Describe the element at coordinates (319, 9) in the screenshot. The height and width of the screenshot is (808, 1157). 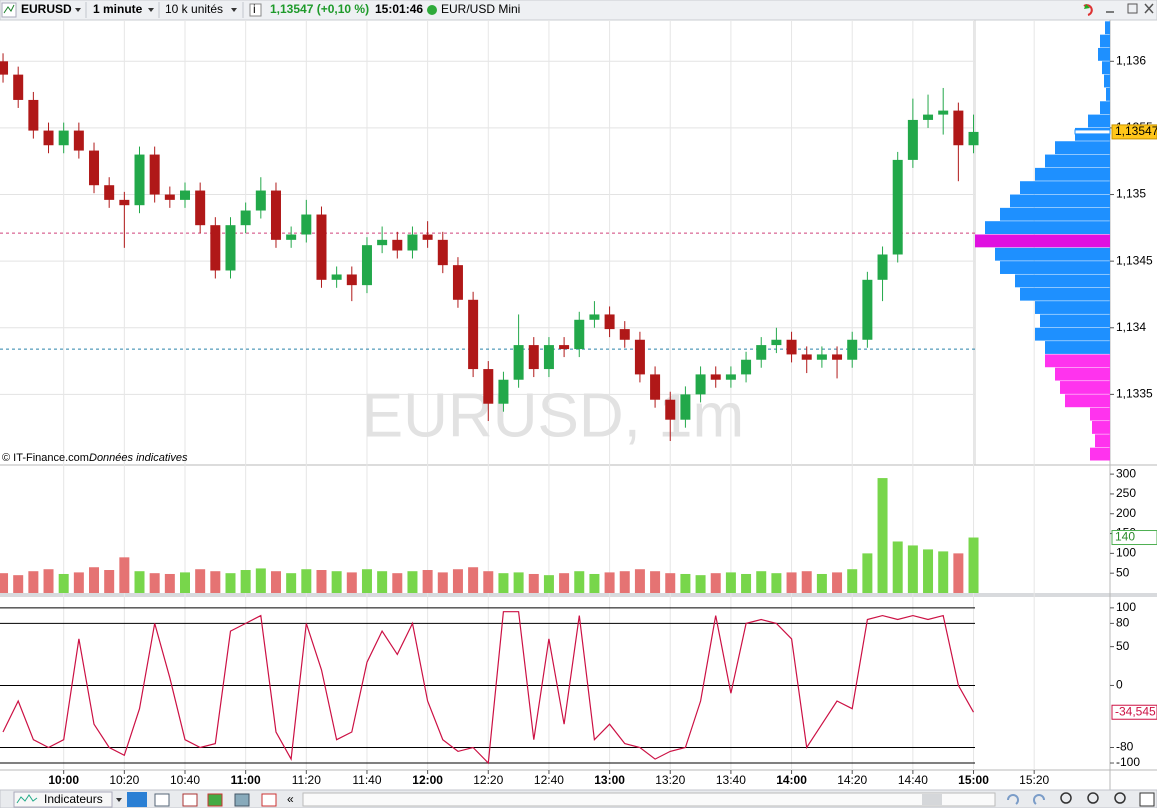
I see `quote: 1,13547 (+0,10 %)` at that location.